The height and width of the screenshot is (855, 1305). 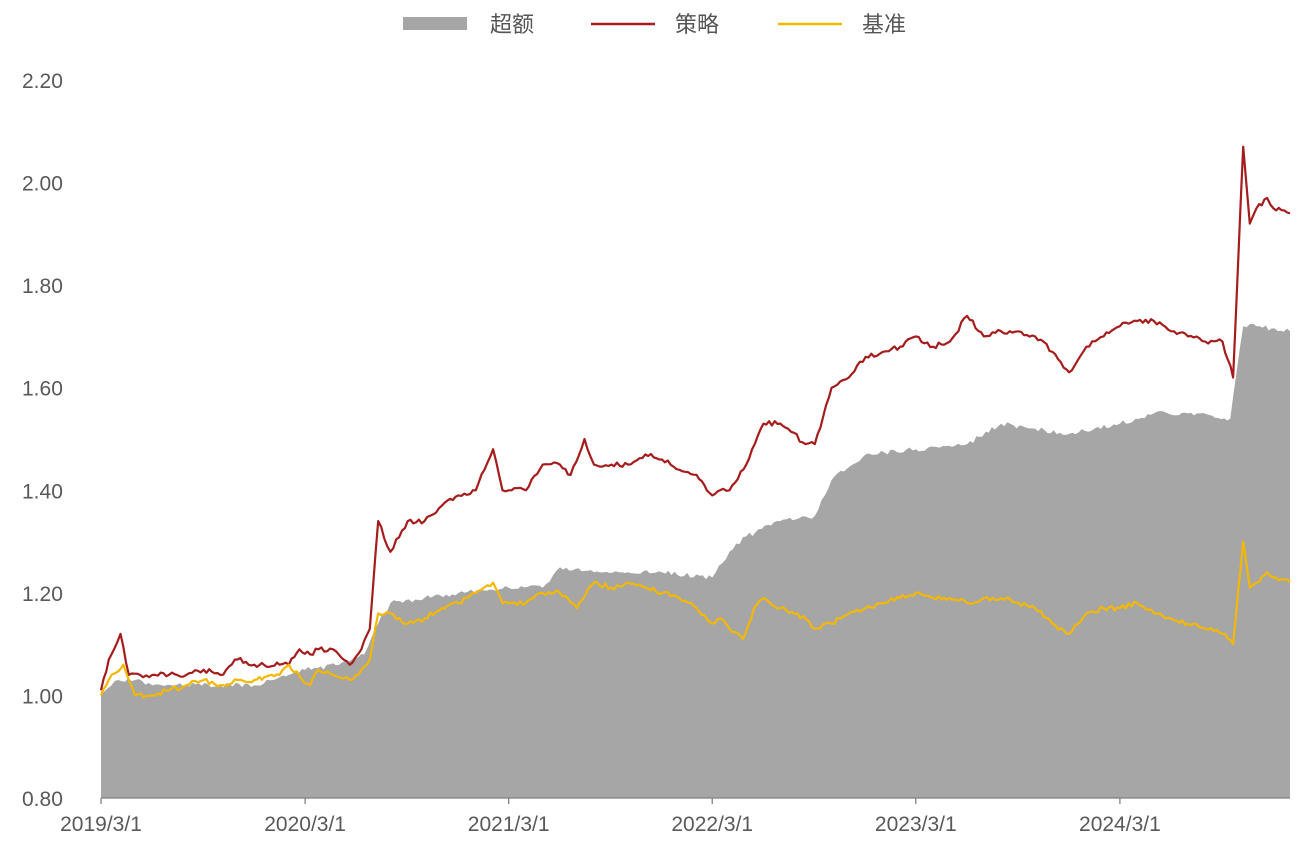 I want to click on y-tick-label: 1.40, so click(x=42, y=491).